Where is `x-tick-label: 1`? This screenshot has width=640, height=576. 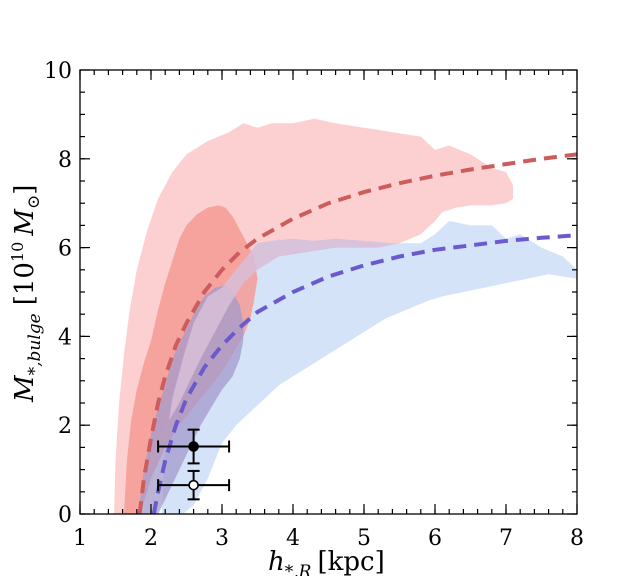 x-tick-label: 1 is located at coordinates (80, 538).